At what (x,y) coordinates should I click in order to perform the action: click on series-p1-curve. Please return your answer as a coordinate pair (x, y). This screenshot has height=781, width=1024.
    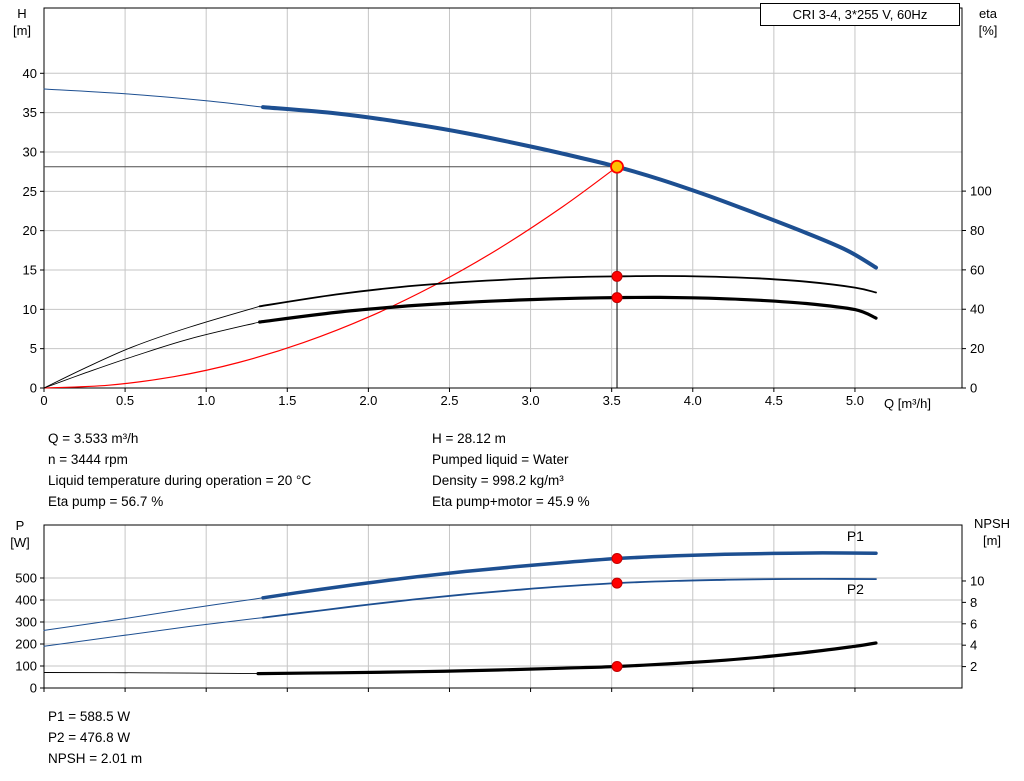
    Looking at the image, I should click on (569, 575).